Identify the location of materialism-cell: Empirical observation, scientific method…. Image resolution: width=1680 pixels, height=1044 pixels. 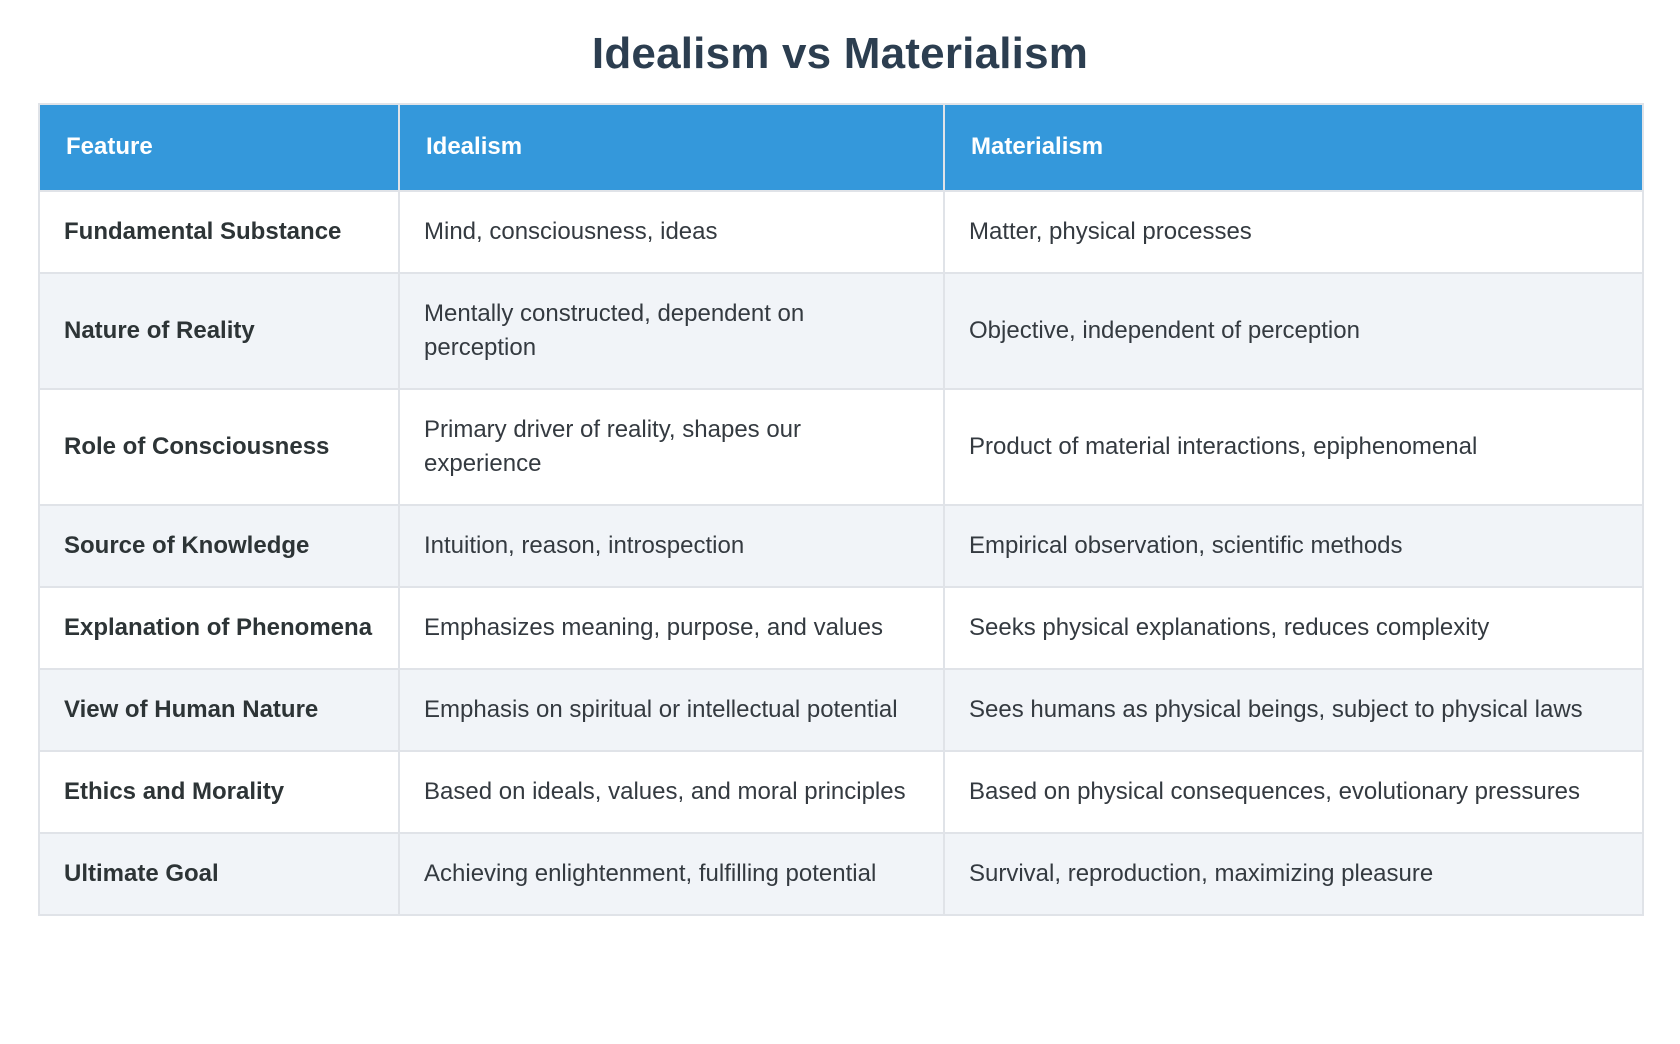
(1293, 546).